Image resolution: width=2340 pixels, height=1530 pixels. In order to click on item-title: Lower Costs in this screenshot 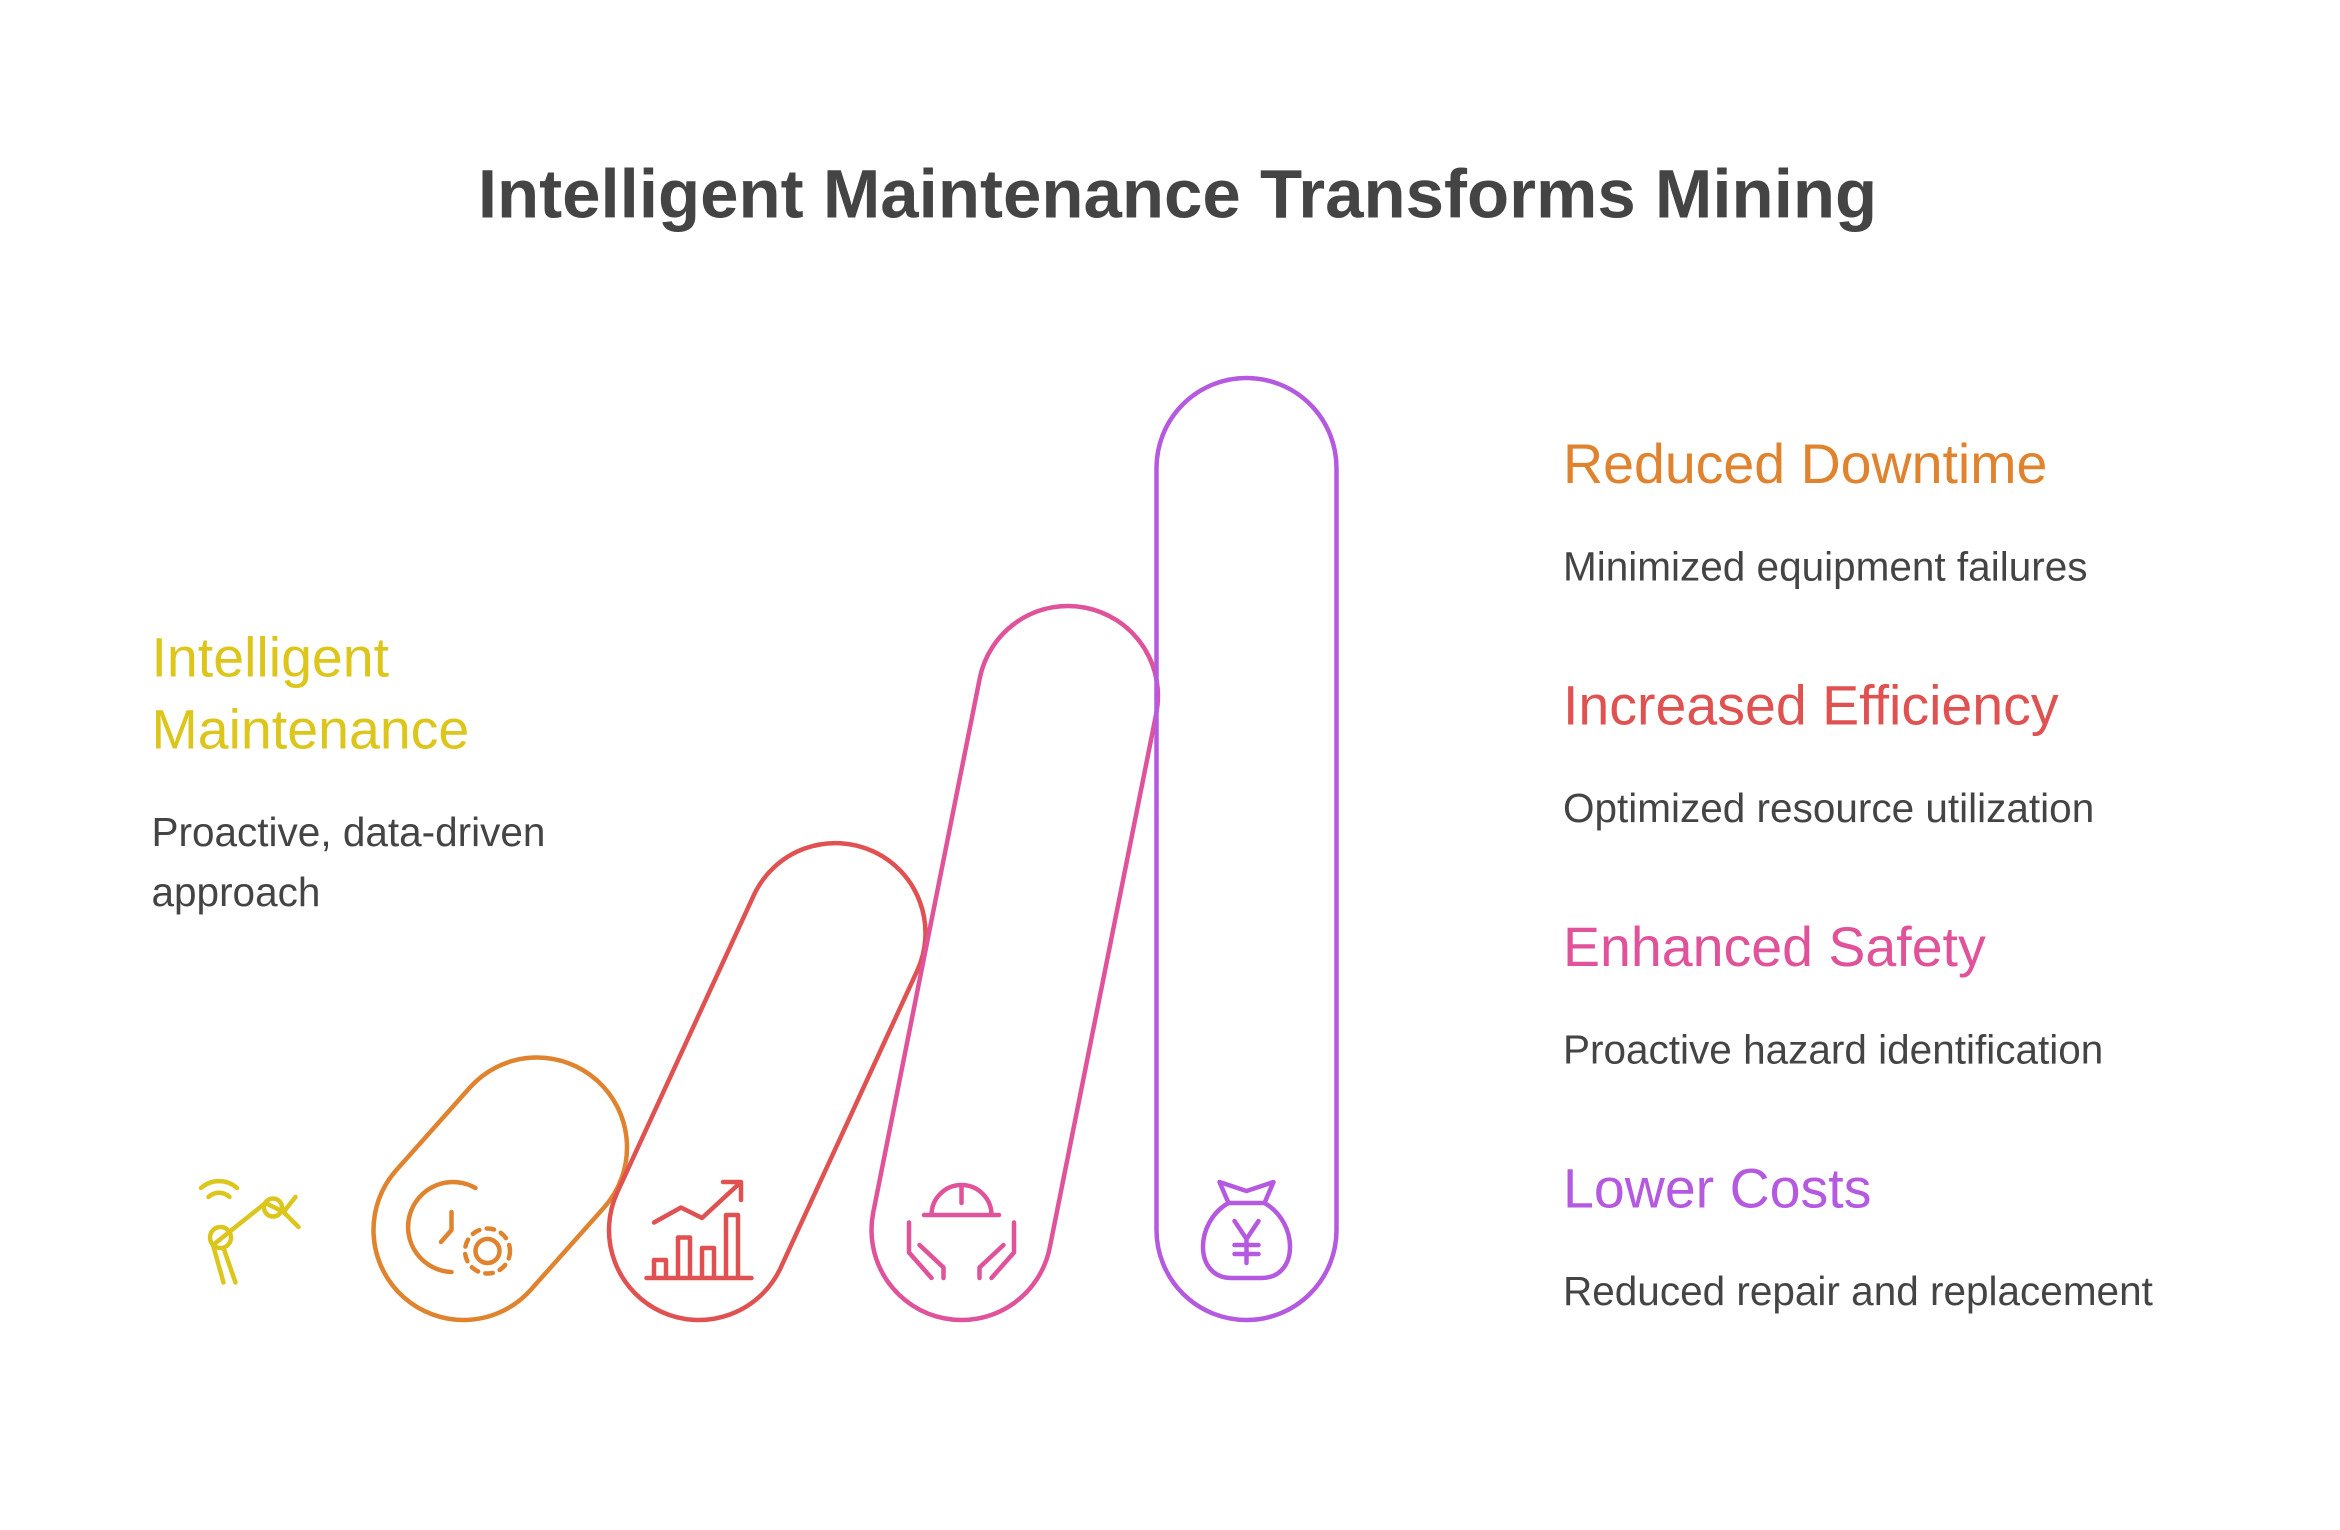, I will do `click(1717, 1189)`.